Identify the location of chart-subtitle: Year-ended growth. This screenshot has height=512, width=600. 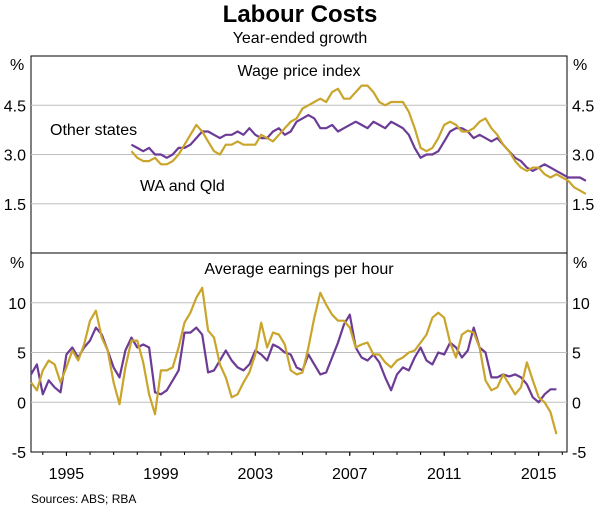
(300, 38).